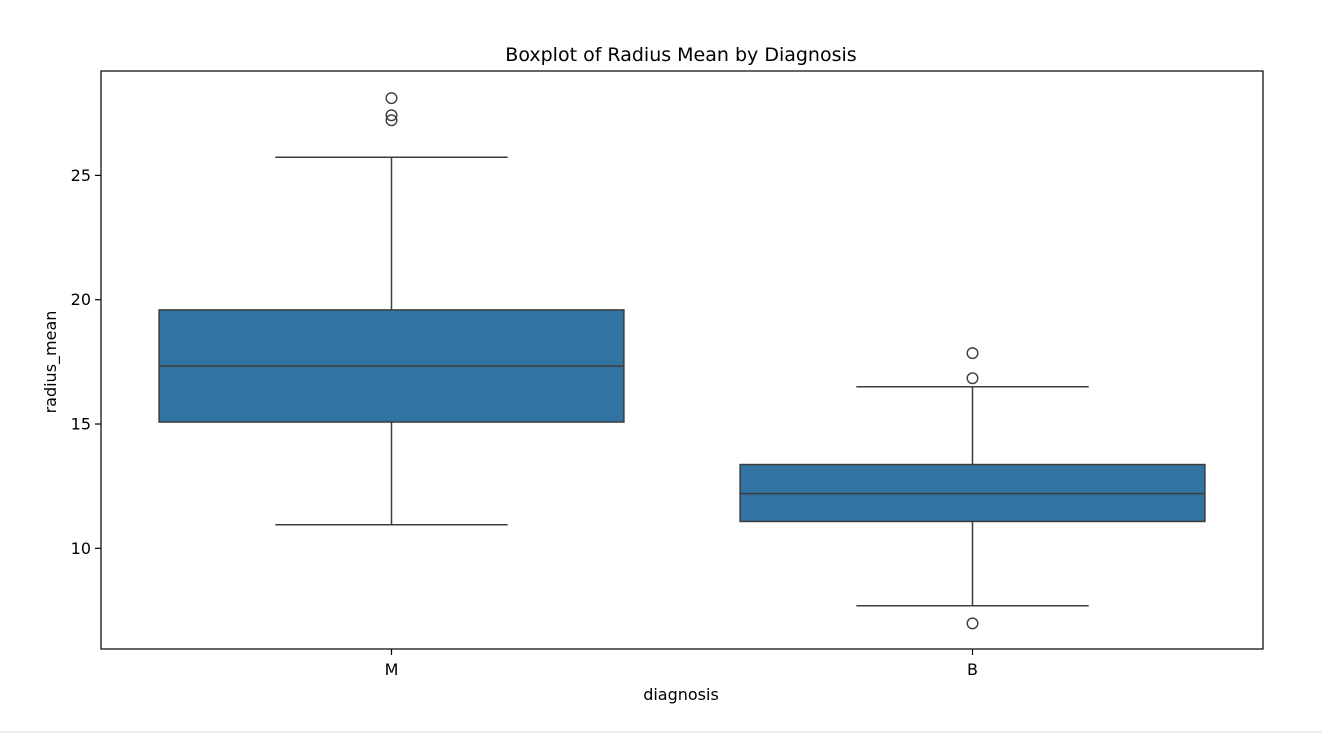 The width and height of the screenshot is (1322, 737). What do you see at coordinates (81, 299) in the screenshot?
I see `y-tick-label: 20` at bounding box center [81, 299].